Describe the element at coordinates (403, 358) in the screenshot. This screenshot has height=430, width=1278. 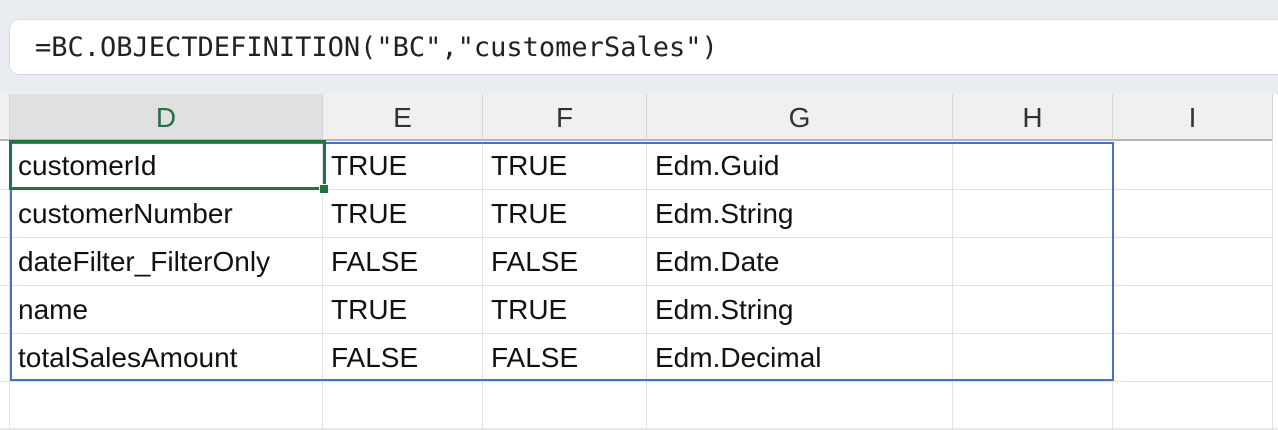
I see `cell-E-5: FALSE` at that location.